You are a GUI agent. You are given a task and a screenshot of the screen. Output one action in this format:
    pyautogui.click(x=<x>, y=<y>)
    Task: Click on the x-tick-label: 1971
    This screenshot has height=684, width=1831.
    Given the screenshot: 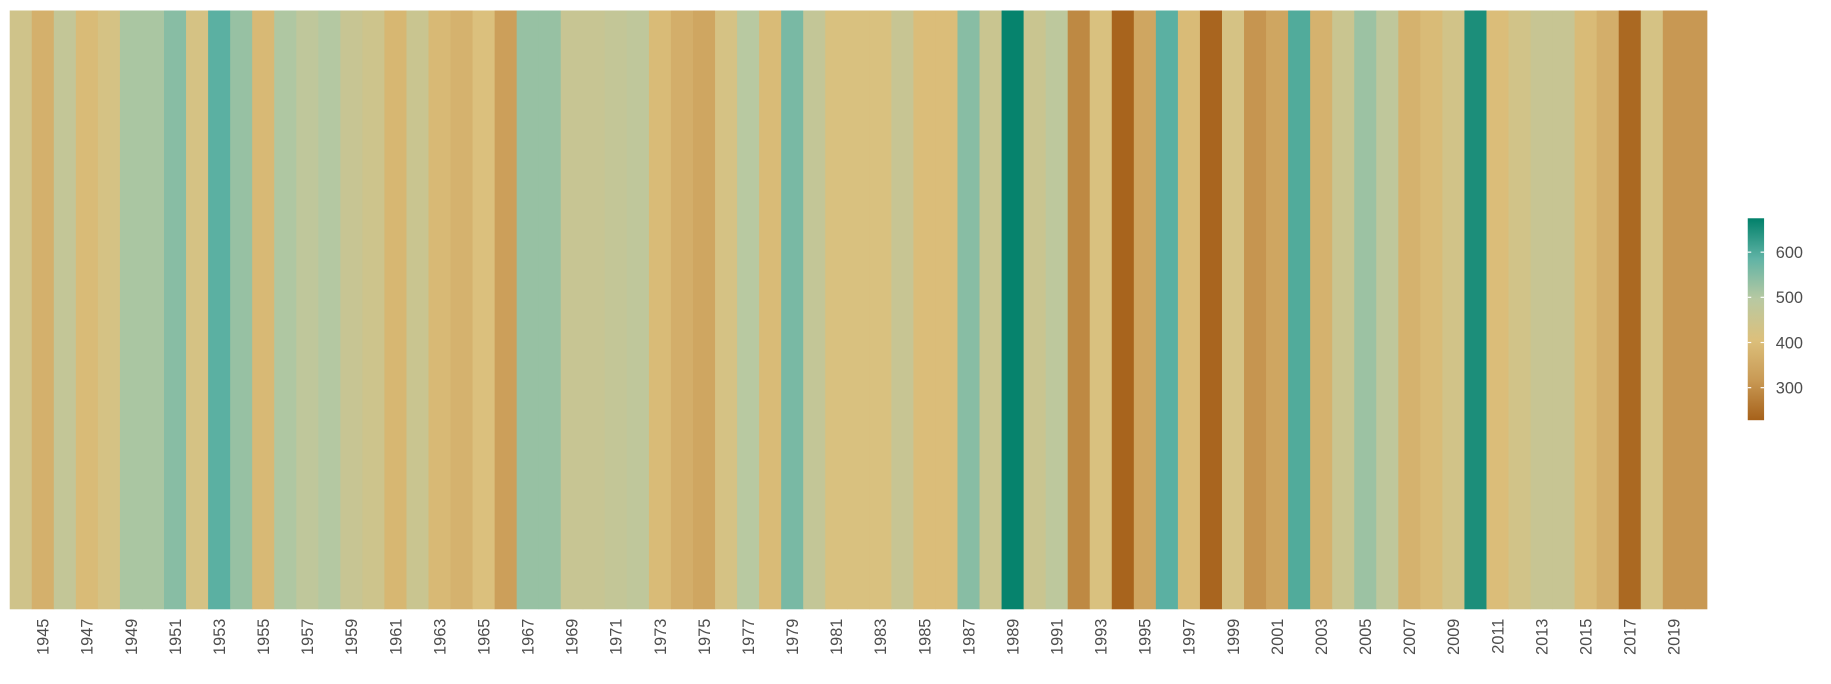 What is the action you would take?
    pyautogui.click(x=617, y=637)
    